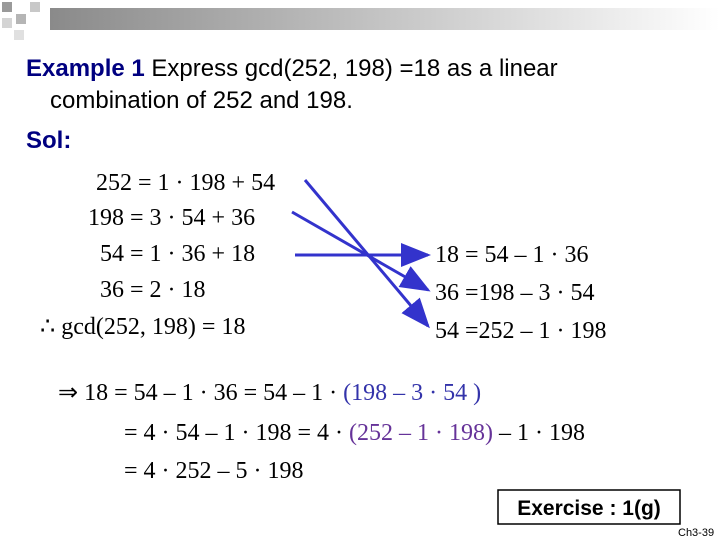  Describe the element at coordinates (185, 183) in the screenshot. I see `equation: 252 = 1 · 198 + 54` at that location.